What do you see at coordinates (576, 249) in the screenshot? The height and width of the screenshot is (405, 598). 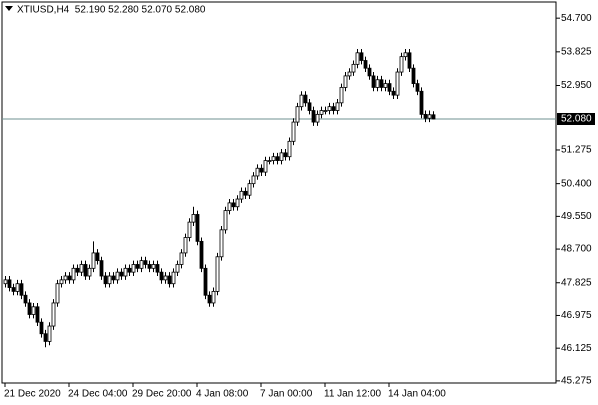 I see `y-tick-label: 48.700` at bounding box center [576, 249].